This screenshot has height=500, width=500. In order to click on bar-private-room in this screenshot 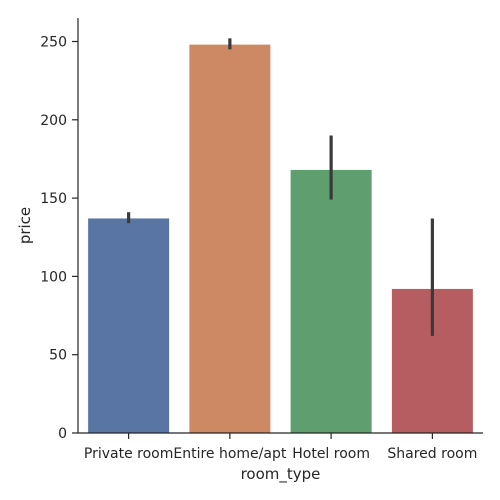, I will do `click(129, 325)`.